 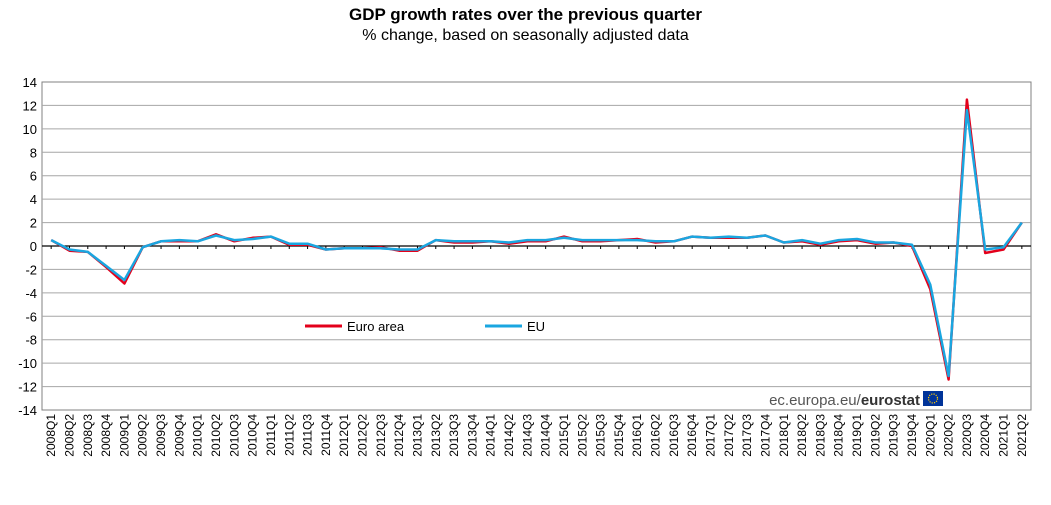 What do you see at coordinates (820, 435) in the screenshot?
I see `x-tick-label: 2018Q3` at bounding box center [820, 435].